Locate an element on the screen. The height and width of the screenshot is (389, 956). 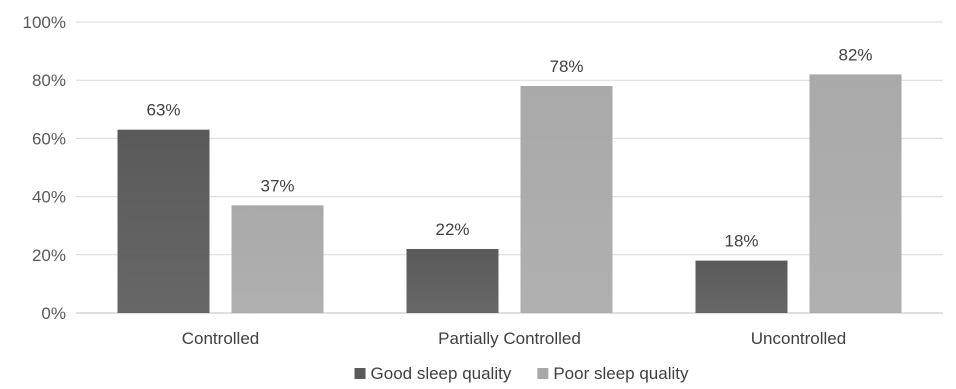
y-tick-label: 20% is located at coordinates (49, 255).